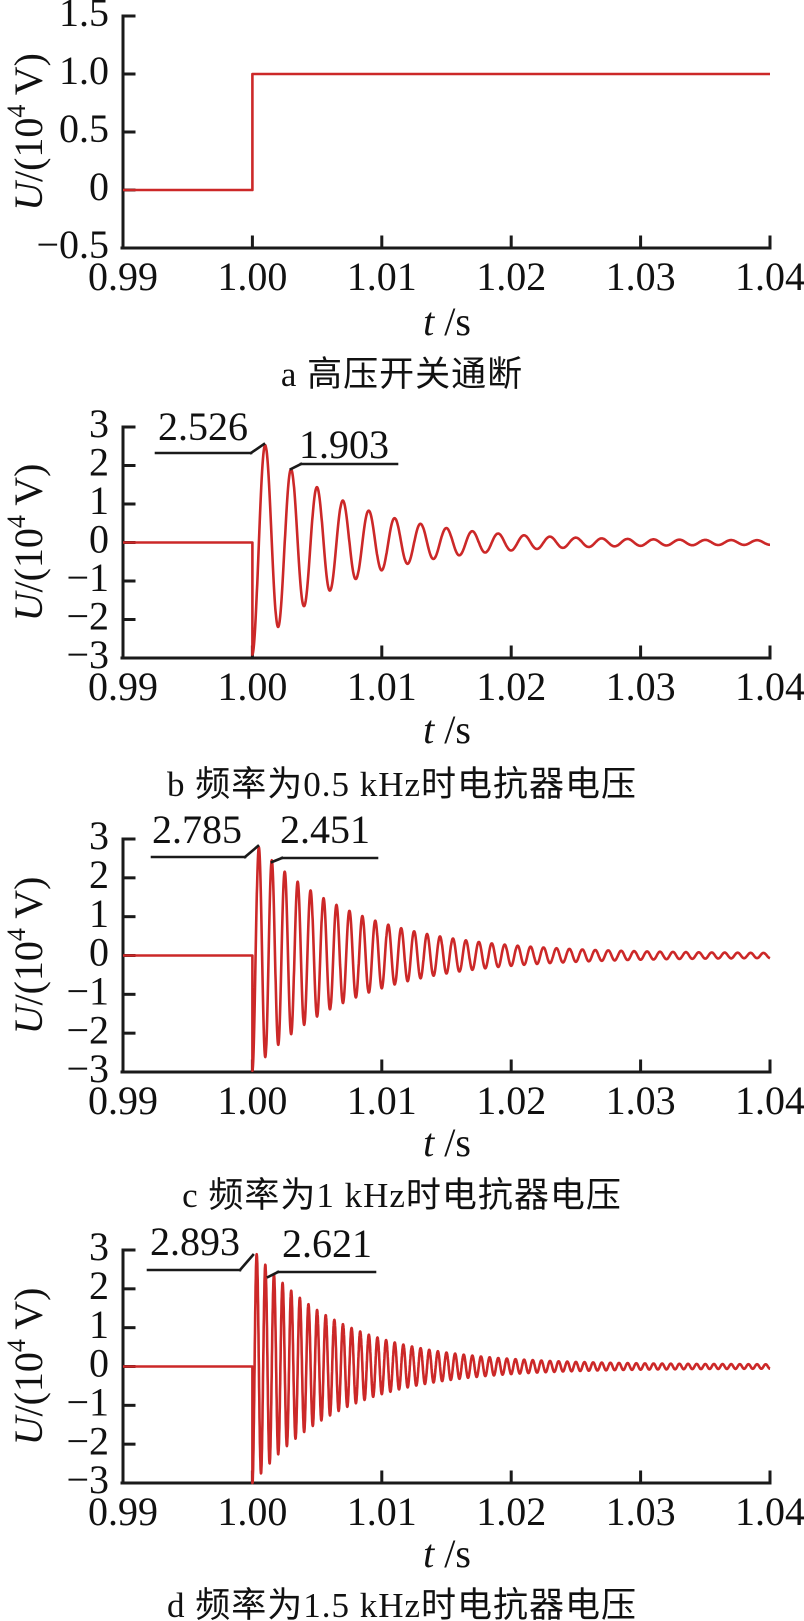  Describe the element at coordinates (402, 374) in the screenshot. I see `caption-panel-a: a 高压开关通断` at that location.